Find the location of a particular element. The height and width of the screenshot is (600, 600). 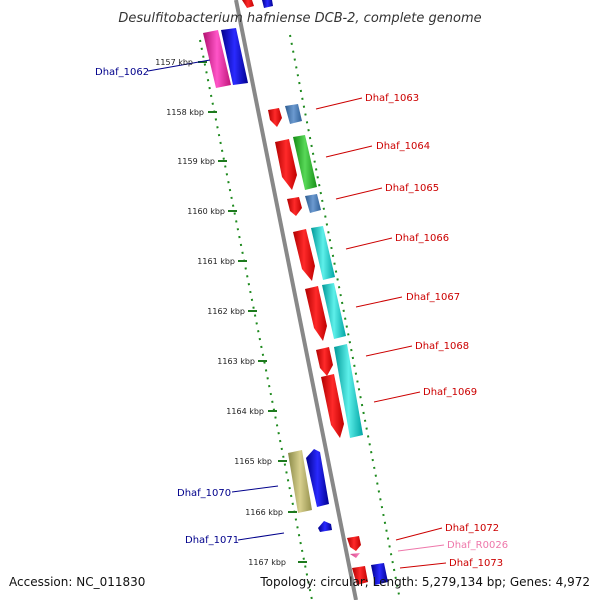

gene-dhaf-1065-steel is located at coordinates (313, 203).